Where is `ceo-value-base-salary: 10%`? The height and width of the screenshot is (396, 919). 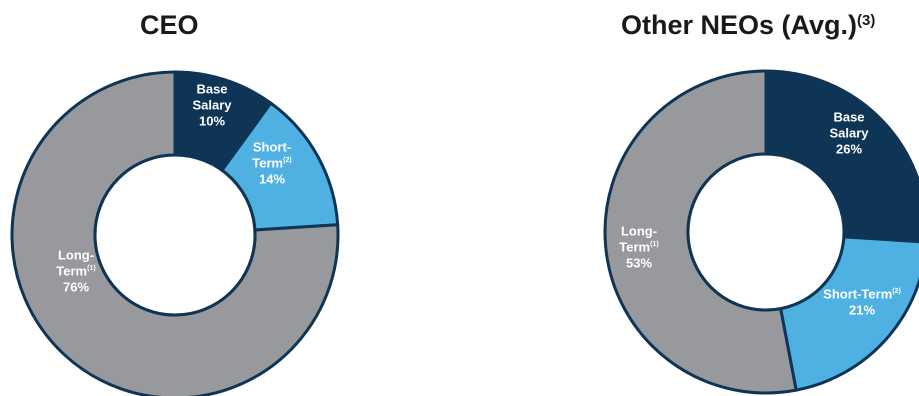
ceo-value-base-salary: 10% is located at coordinates (212, 120).